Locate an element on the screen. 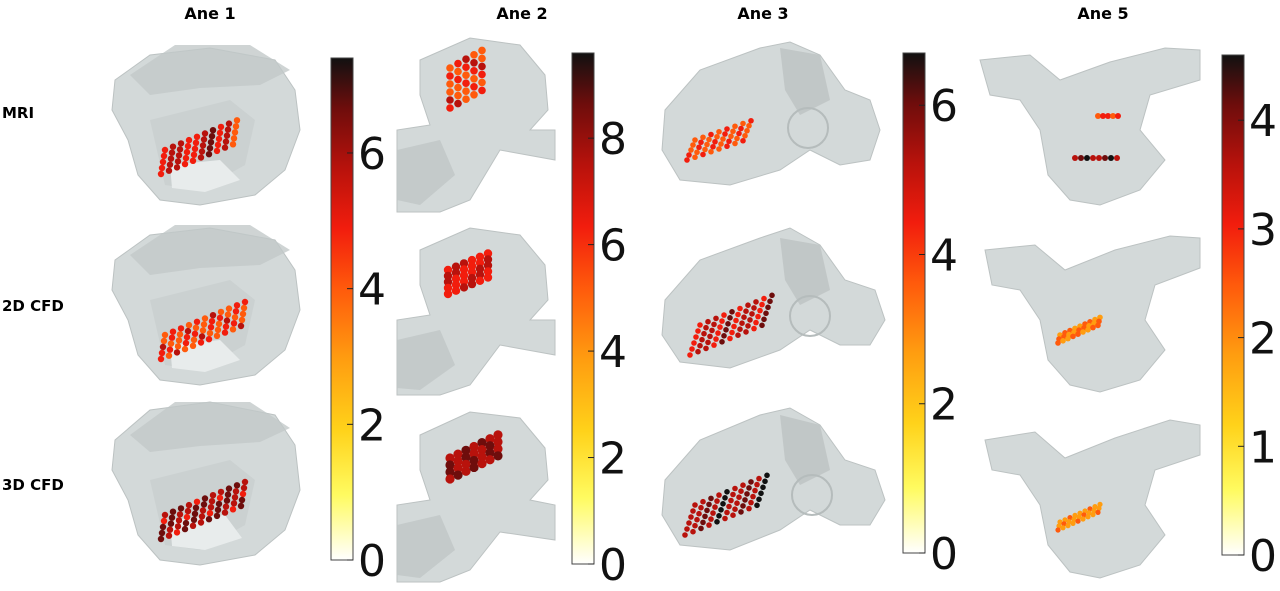 The width and height of the screenshot is (1280, 591). colorbar-tick-label: 6 is located at coordinates (613, 246).